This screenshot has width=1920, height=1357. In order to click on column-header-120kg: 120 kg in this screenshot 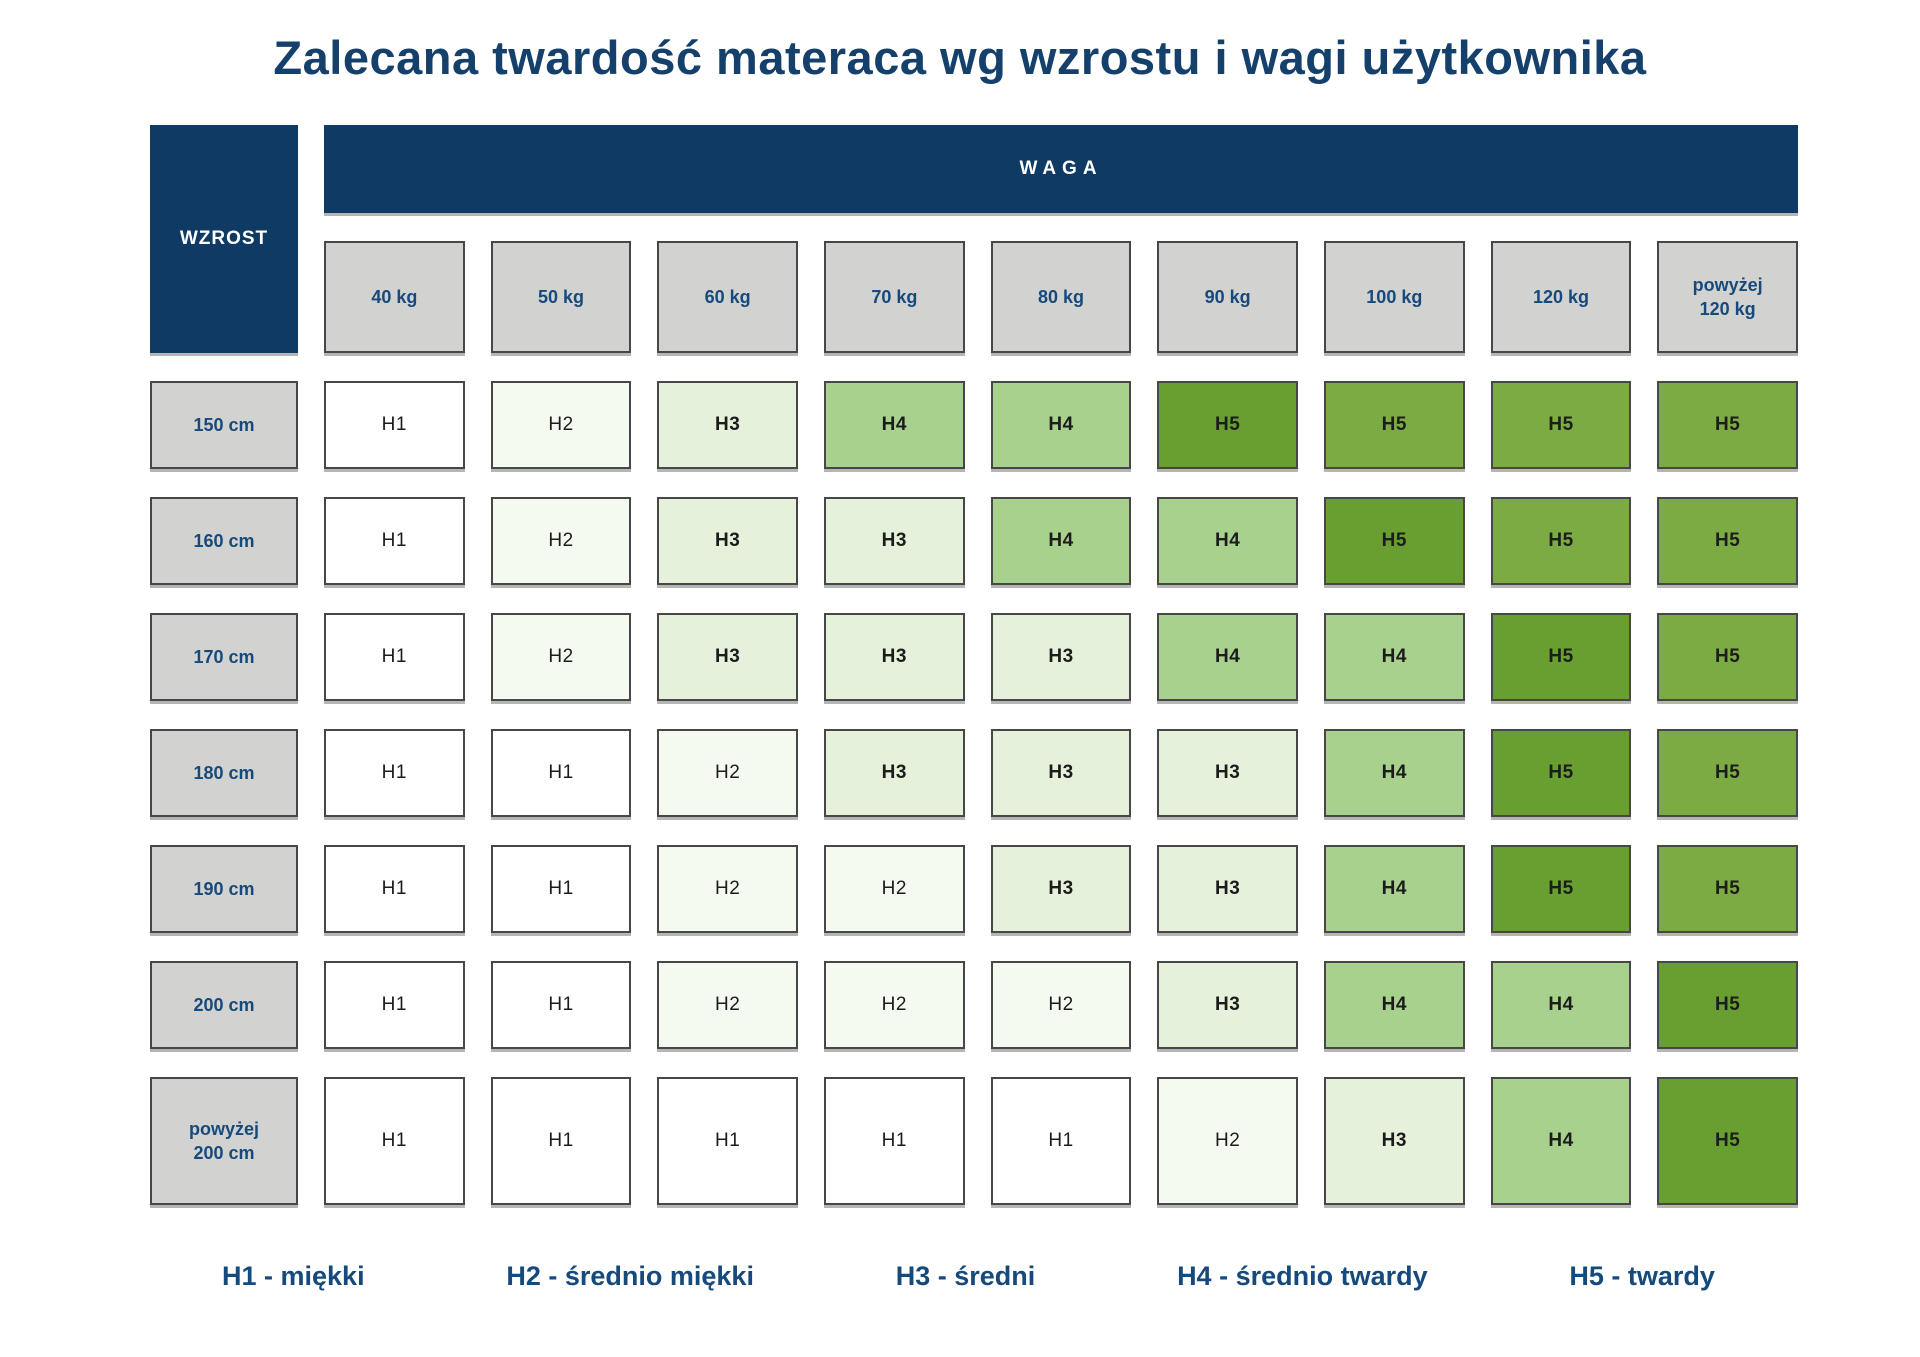, I will do `click(1561, 297)`.